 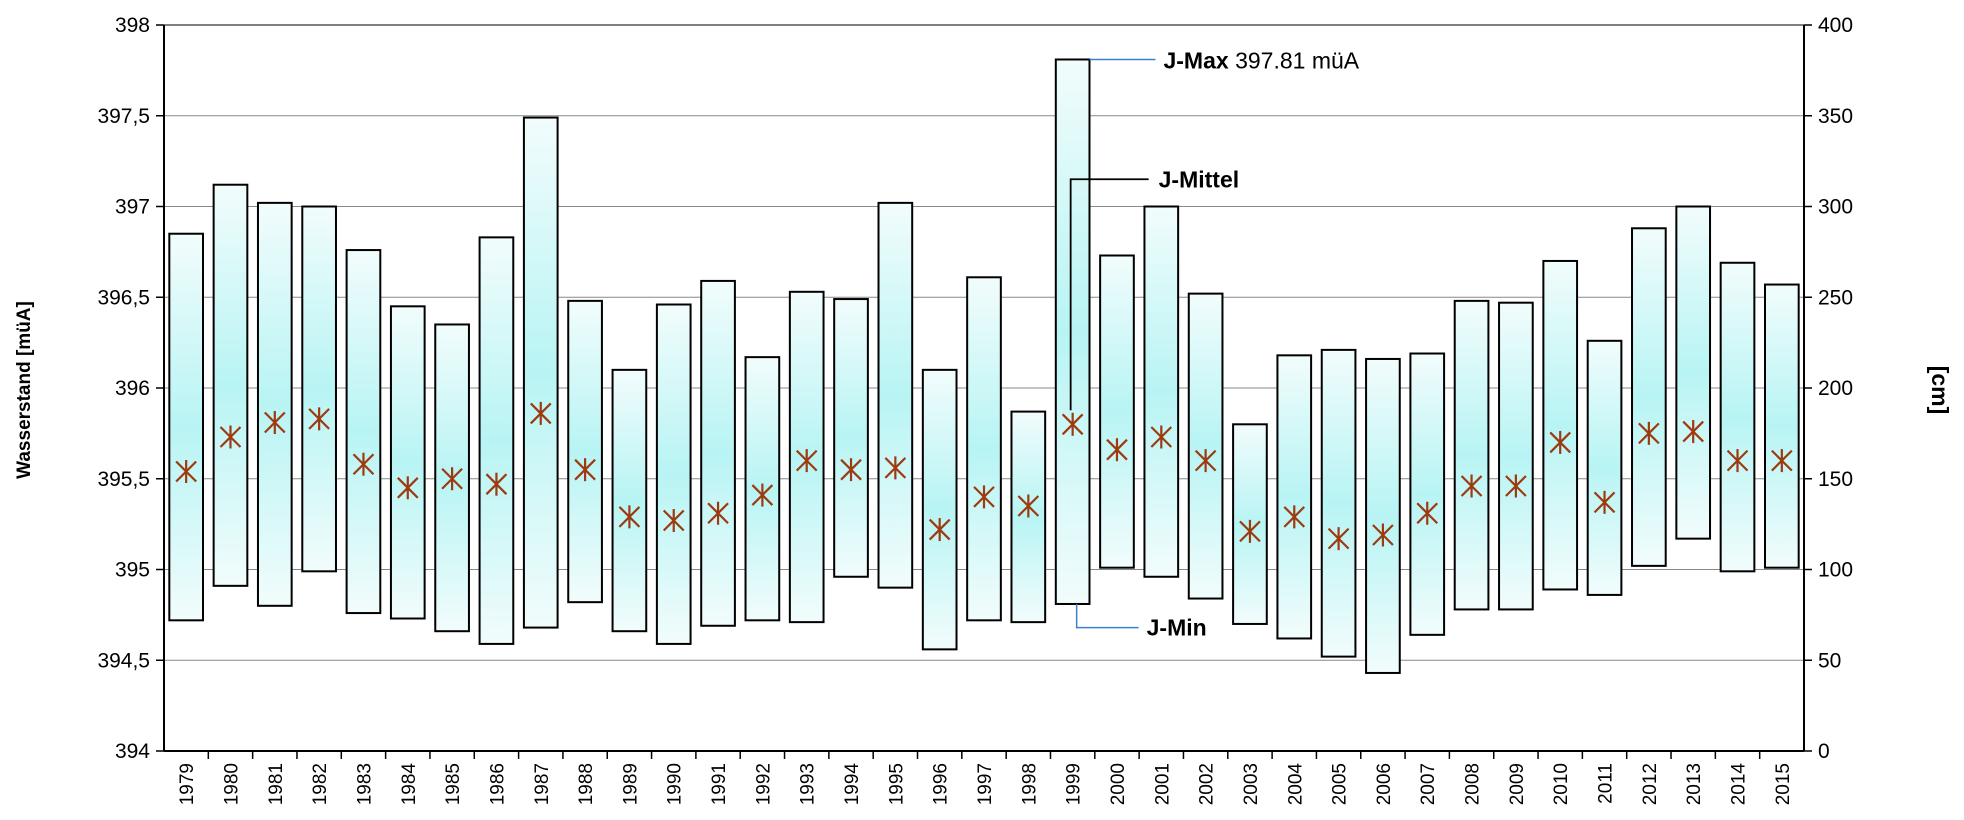 What do you see at coordinates (984, 497) in the screenshot?
I see `mean-marker-1997` at bounding box center [984, 497].